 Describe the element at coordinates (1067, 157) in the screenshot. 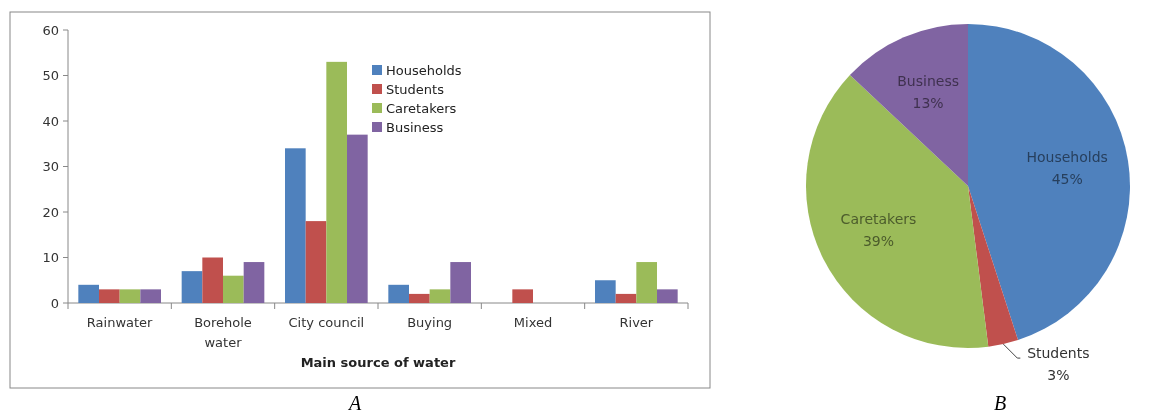

I see `slice-label: Households` at that location.